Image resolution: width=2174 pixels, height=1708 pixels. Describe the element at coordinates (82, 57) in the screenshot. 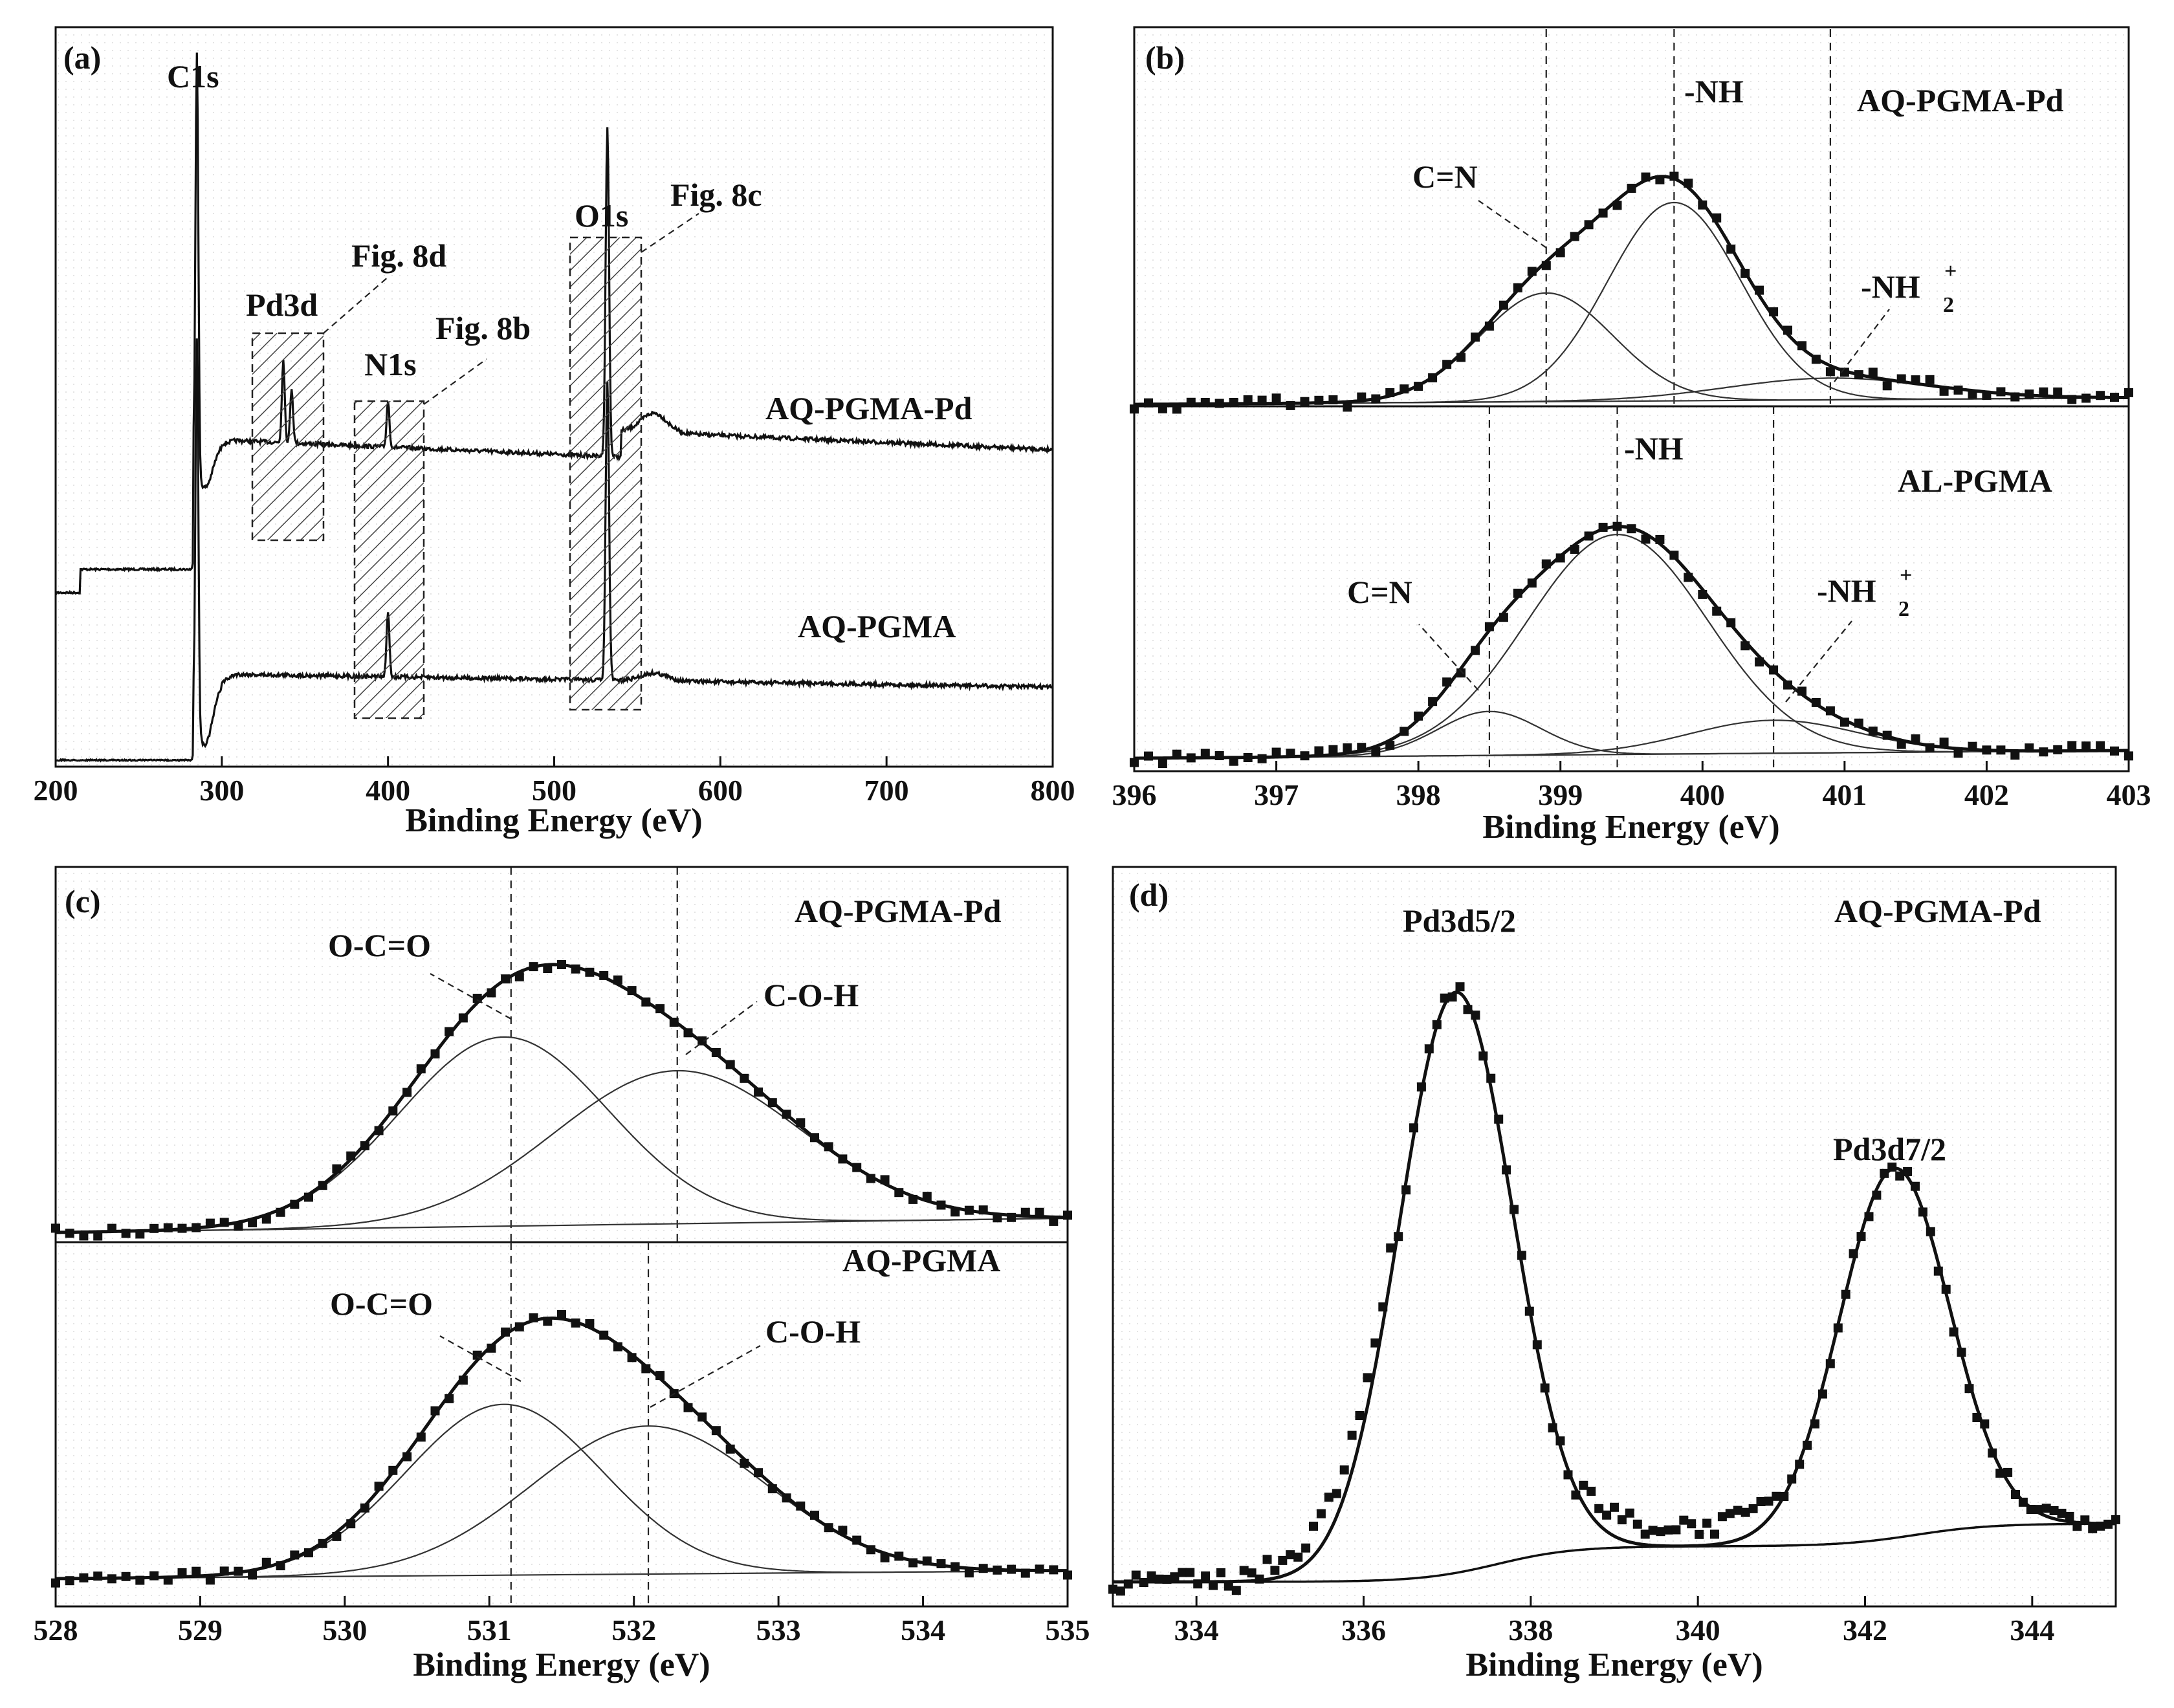

I see `panel-a-label: (a)` at that location.